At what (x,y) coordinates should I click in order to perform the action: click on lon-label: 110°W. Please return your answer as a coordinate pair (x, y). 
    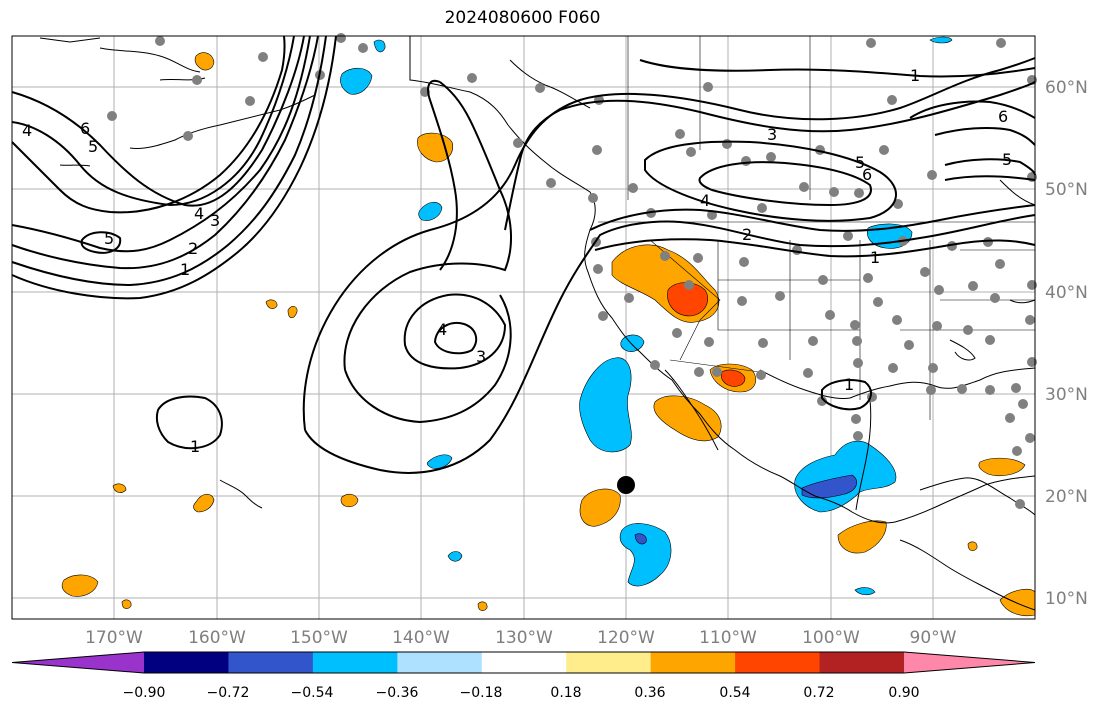
    Looking at the image, I should click on (728, 638).